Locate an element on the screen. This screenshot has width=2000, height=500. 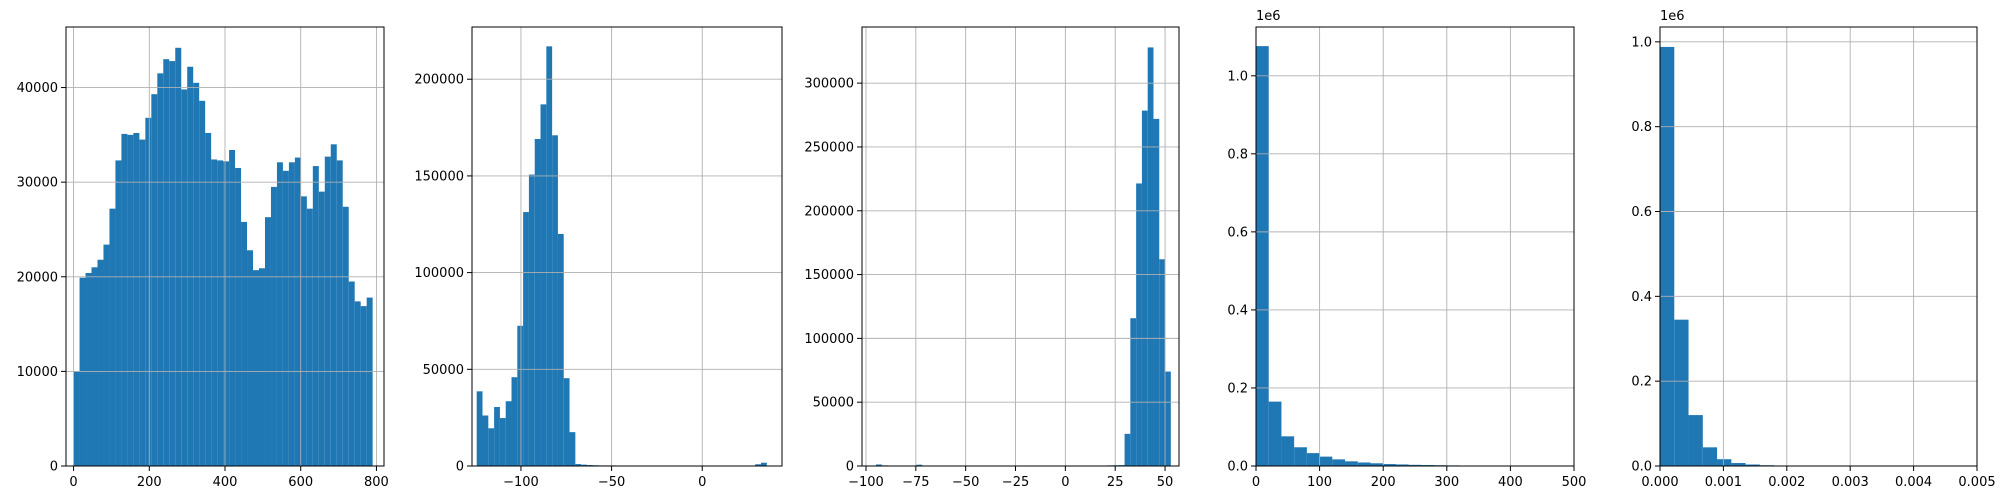
x-tick-label: −50 is located at coordinates (611, 482).